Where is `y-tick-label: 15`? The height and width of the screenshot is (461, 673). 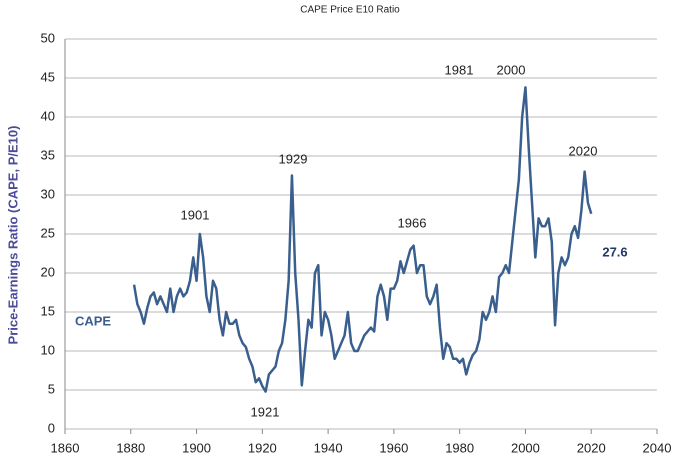 y-tick-label: 15 is located at coordinates (48, 310).